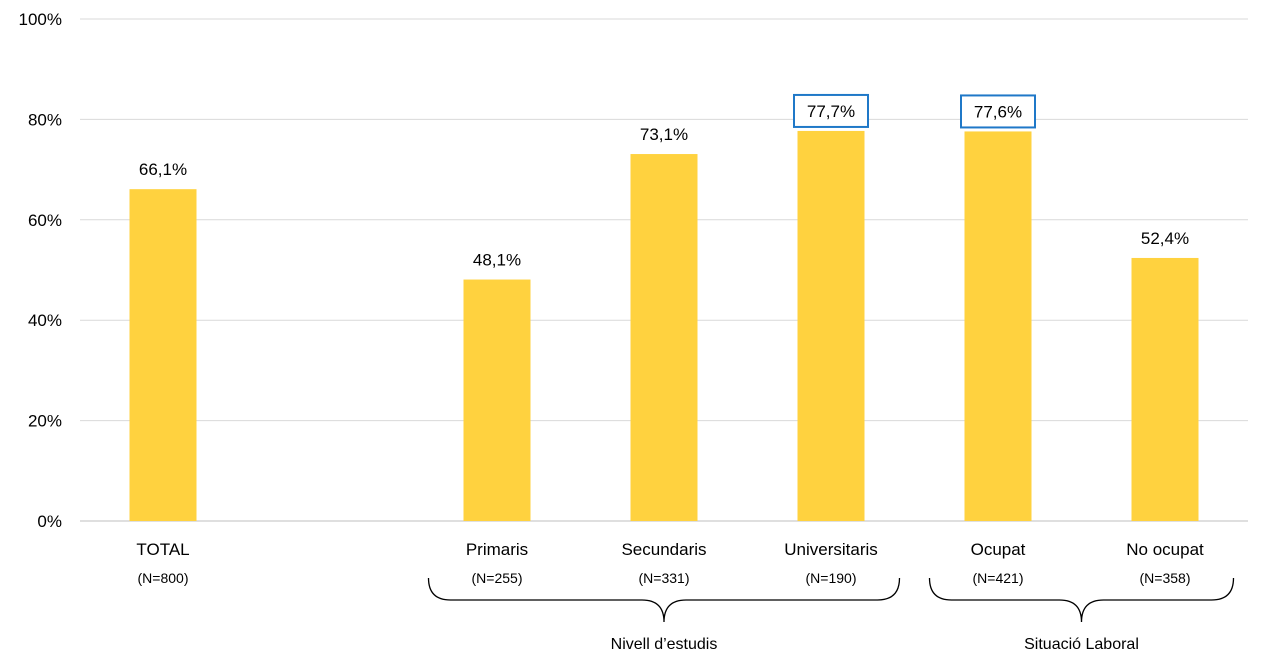  I want to click on category-label: TOTAL, so click(162, 549).